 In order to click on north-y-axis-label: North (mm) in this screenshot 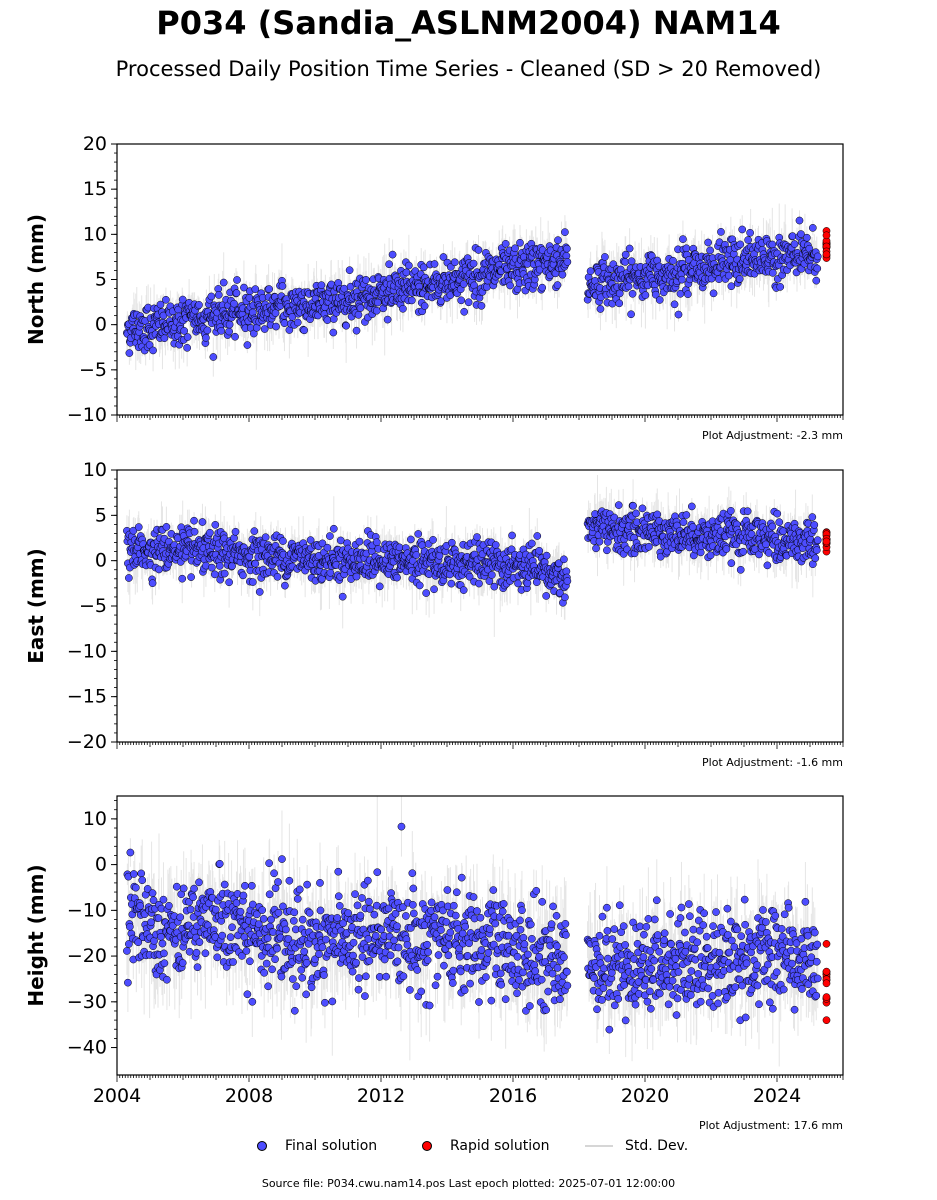, I will do `click(36, 279)`.